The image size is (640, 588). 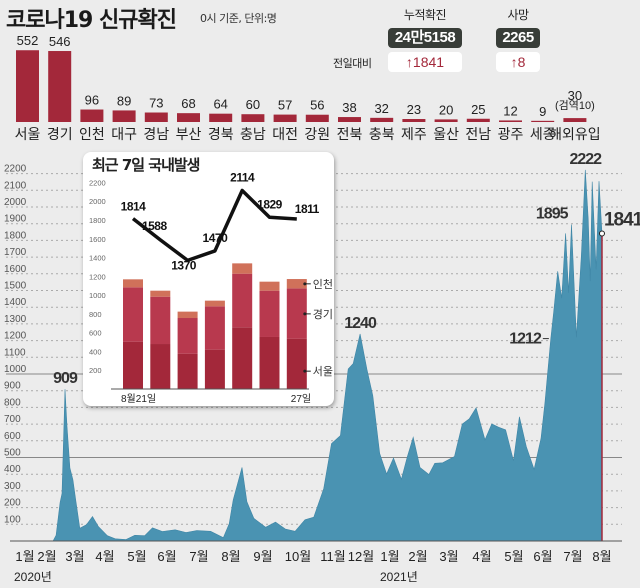 I want to click on y-tick-label: 2000, so click(x=15, y=202).